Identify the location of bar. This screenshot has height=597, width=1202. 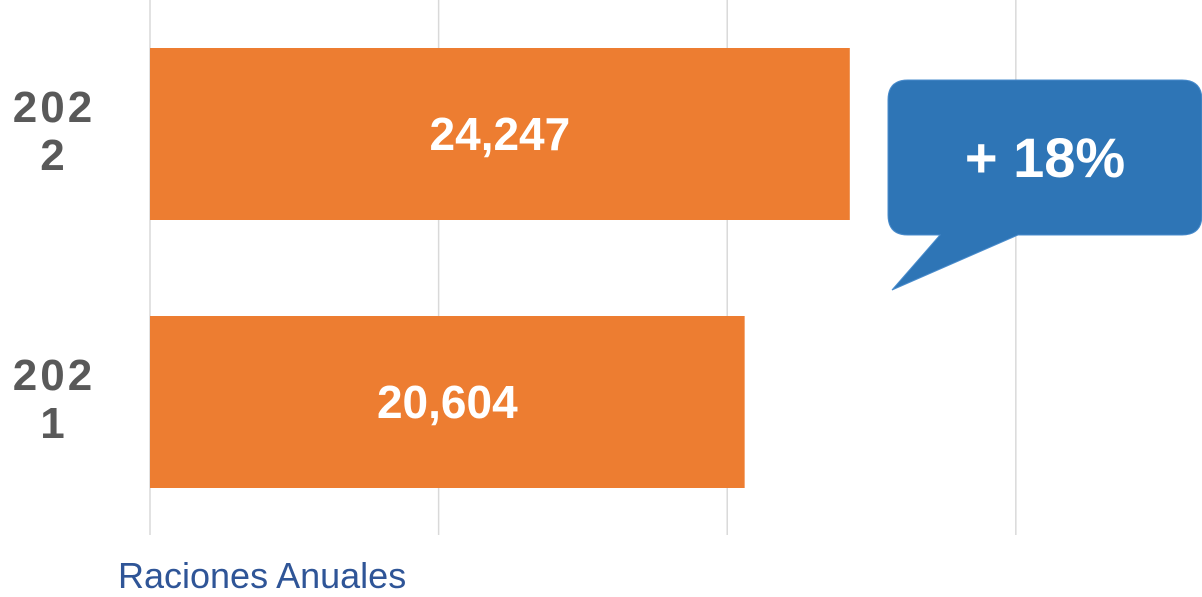
(447, 402).